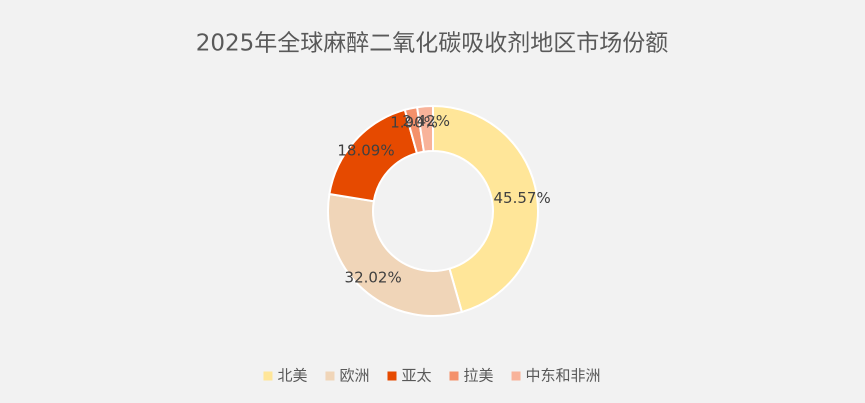  I want to click on legend-label: 欧洲, so click(354, 376).